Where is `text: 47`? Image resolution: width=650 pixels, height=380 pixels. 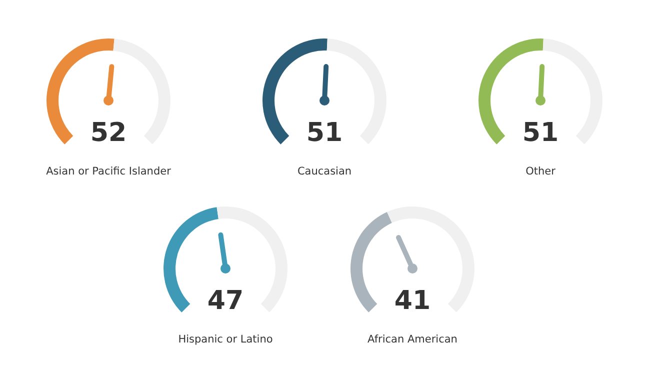
text: 47 is located at coordinates (225, 301).